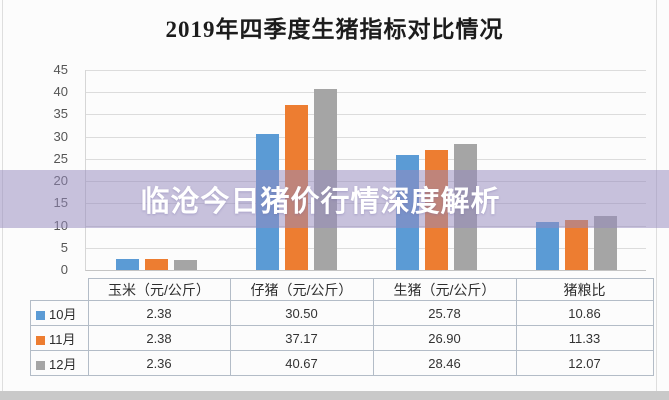 The height and width of the screenshot is (400, 669). Describe the element at coordinates (301, 289) in the screenshot. I see `table-header-cell: 仔猪（元/公斤）` at that location.